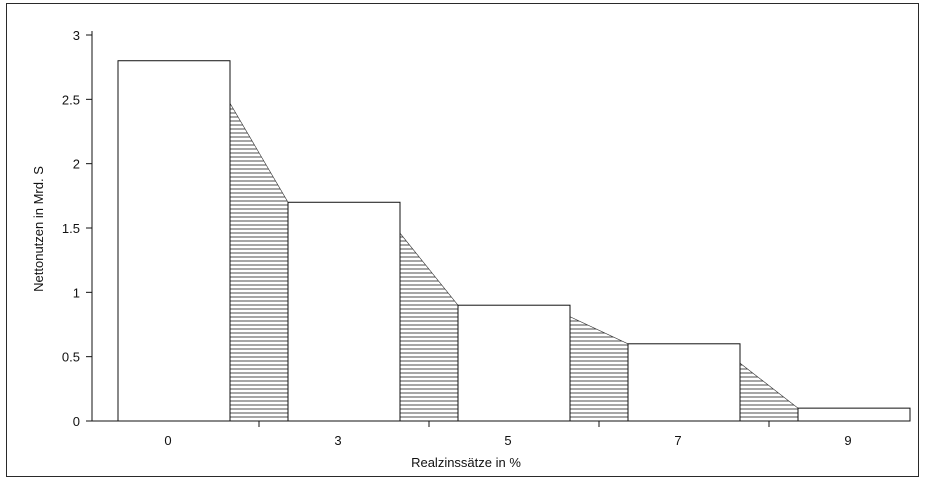 Image resolution: width=927 pixels, height=482 pixels. What do you see at coordinates (76, 292) in the screenshot?
I see `y-tick-label-2: 1` at bounding box center [76, 292].